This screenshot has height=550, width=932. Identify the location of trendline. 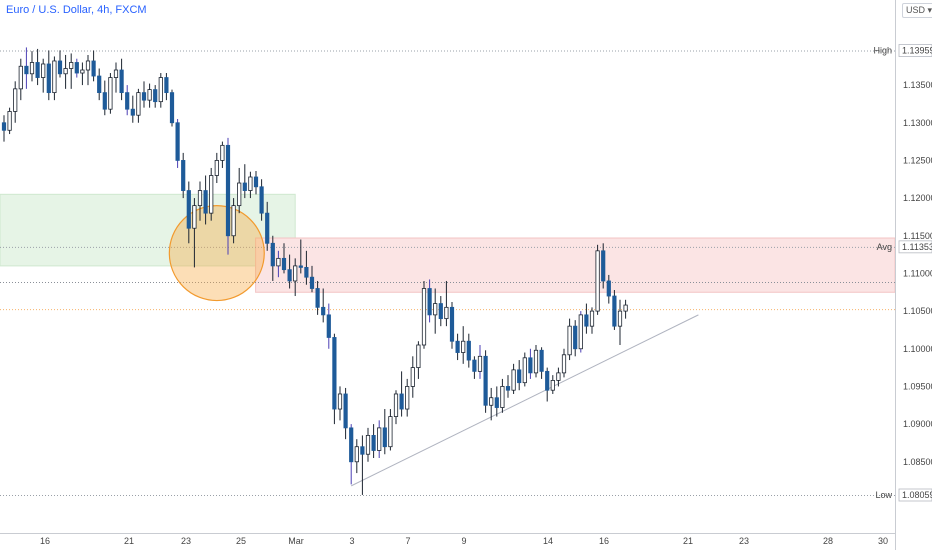
(524, 400).